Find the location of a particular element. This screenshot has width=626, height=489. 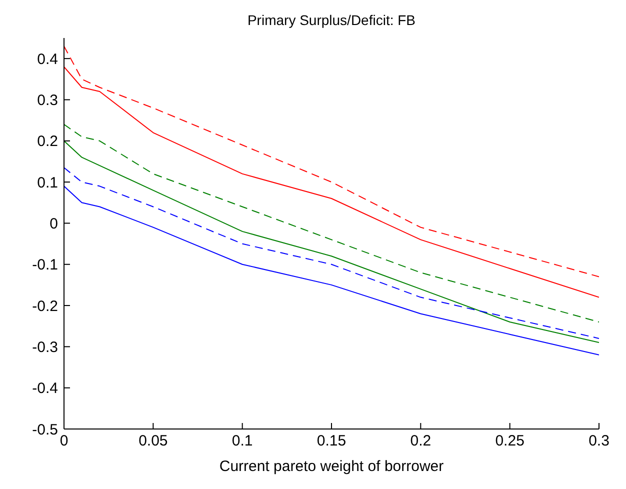

x-tick-label: 0.1 is located at coordinates (242, 441).